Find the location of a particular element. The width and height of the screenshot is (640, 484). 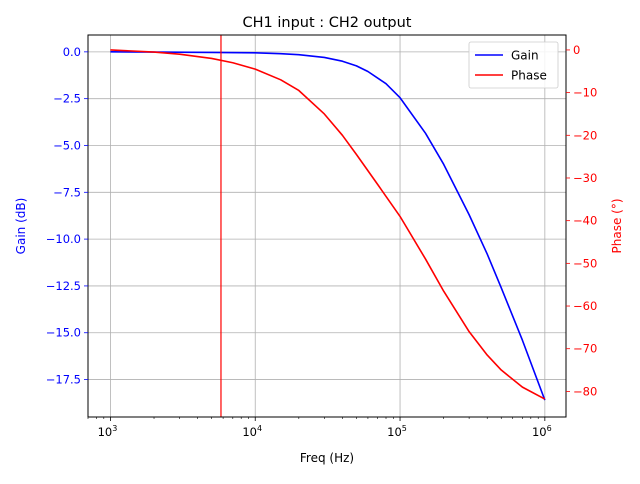

y-left-tick-label: −5.0 is located at coordinates (67, 145).